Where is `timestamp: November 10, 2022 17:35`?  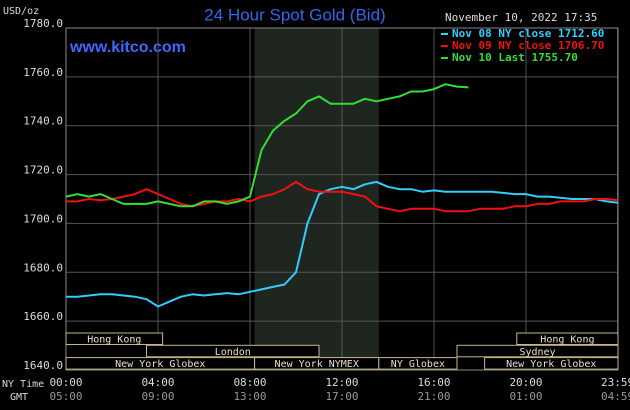
timestamp: November 10, 2022 17:35 is located at coordinates (521, 17).